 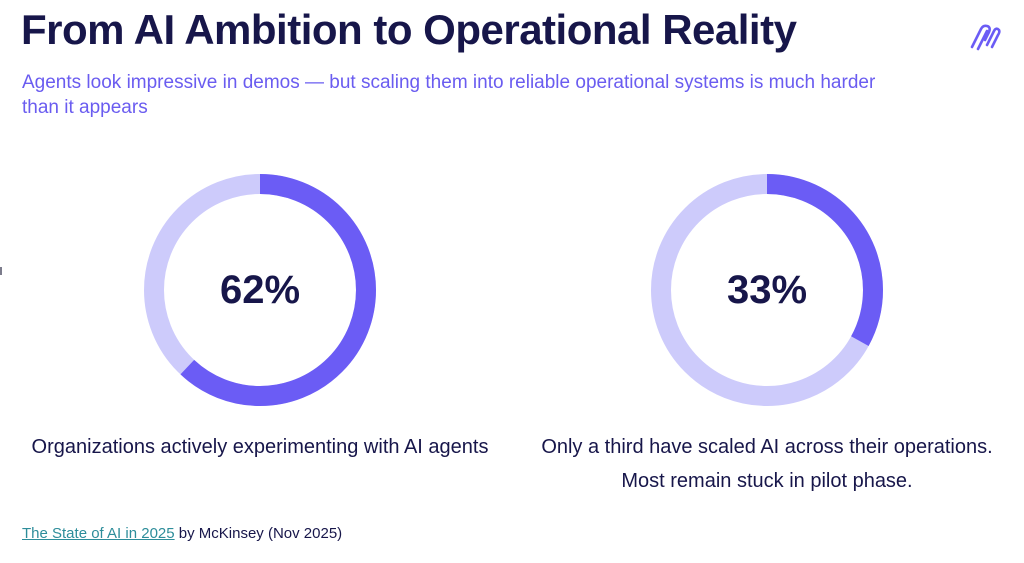 What do you see at coordinates (258, 533) in the screenshot?
I see `source-attribution: by McKinsey (Nov 2025)` at bounding box center [258, 533].